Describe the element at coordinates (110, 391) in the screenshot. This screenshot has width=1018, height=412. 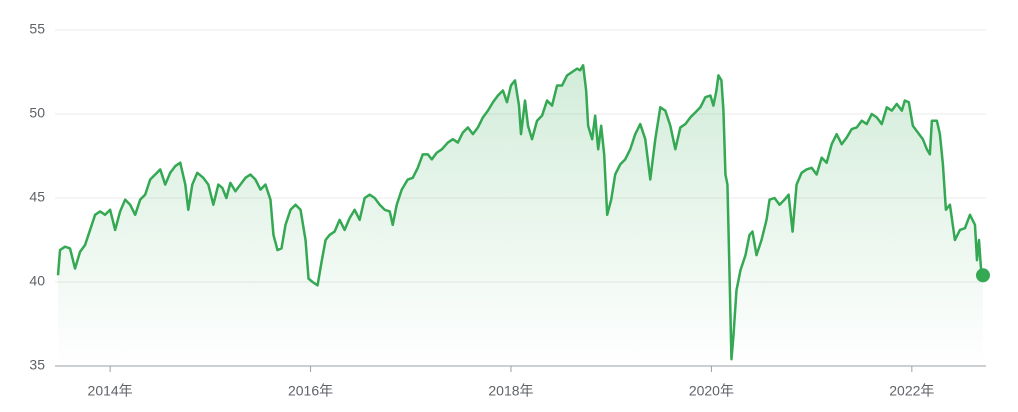
I see `x-tick-label: 2014年` at that location.